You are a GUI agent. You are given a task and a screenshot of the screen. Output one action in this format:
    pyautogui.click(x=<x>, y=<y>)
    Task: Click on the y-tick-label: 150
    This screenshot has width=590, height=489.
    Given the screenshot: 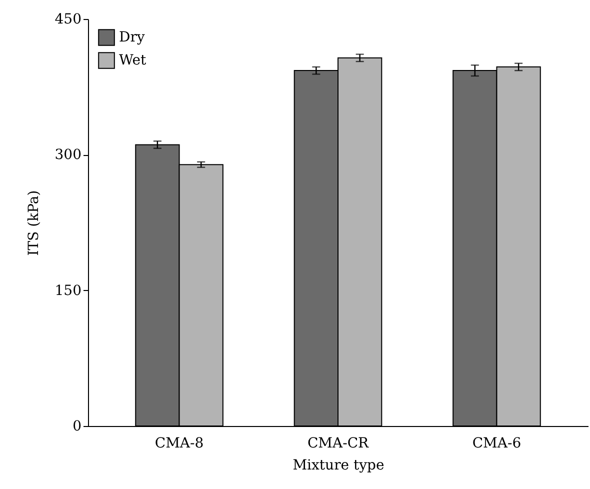 What is the action you would take?
    pyautogui.click(x=68, y=290)
    